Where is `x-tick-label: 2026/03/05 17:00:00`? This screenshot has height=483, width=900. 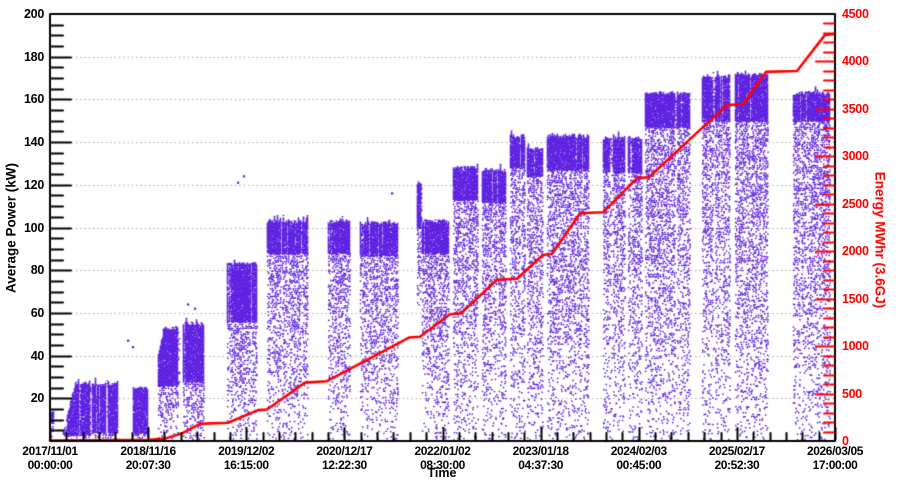 x-tick-label: 2026/03/05 17:00:00 is located at coordinates (835, 458).